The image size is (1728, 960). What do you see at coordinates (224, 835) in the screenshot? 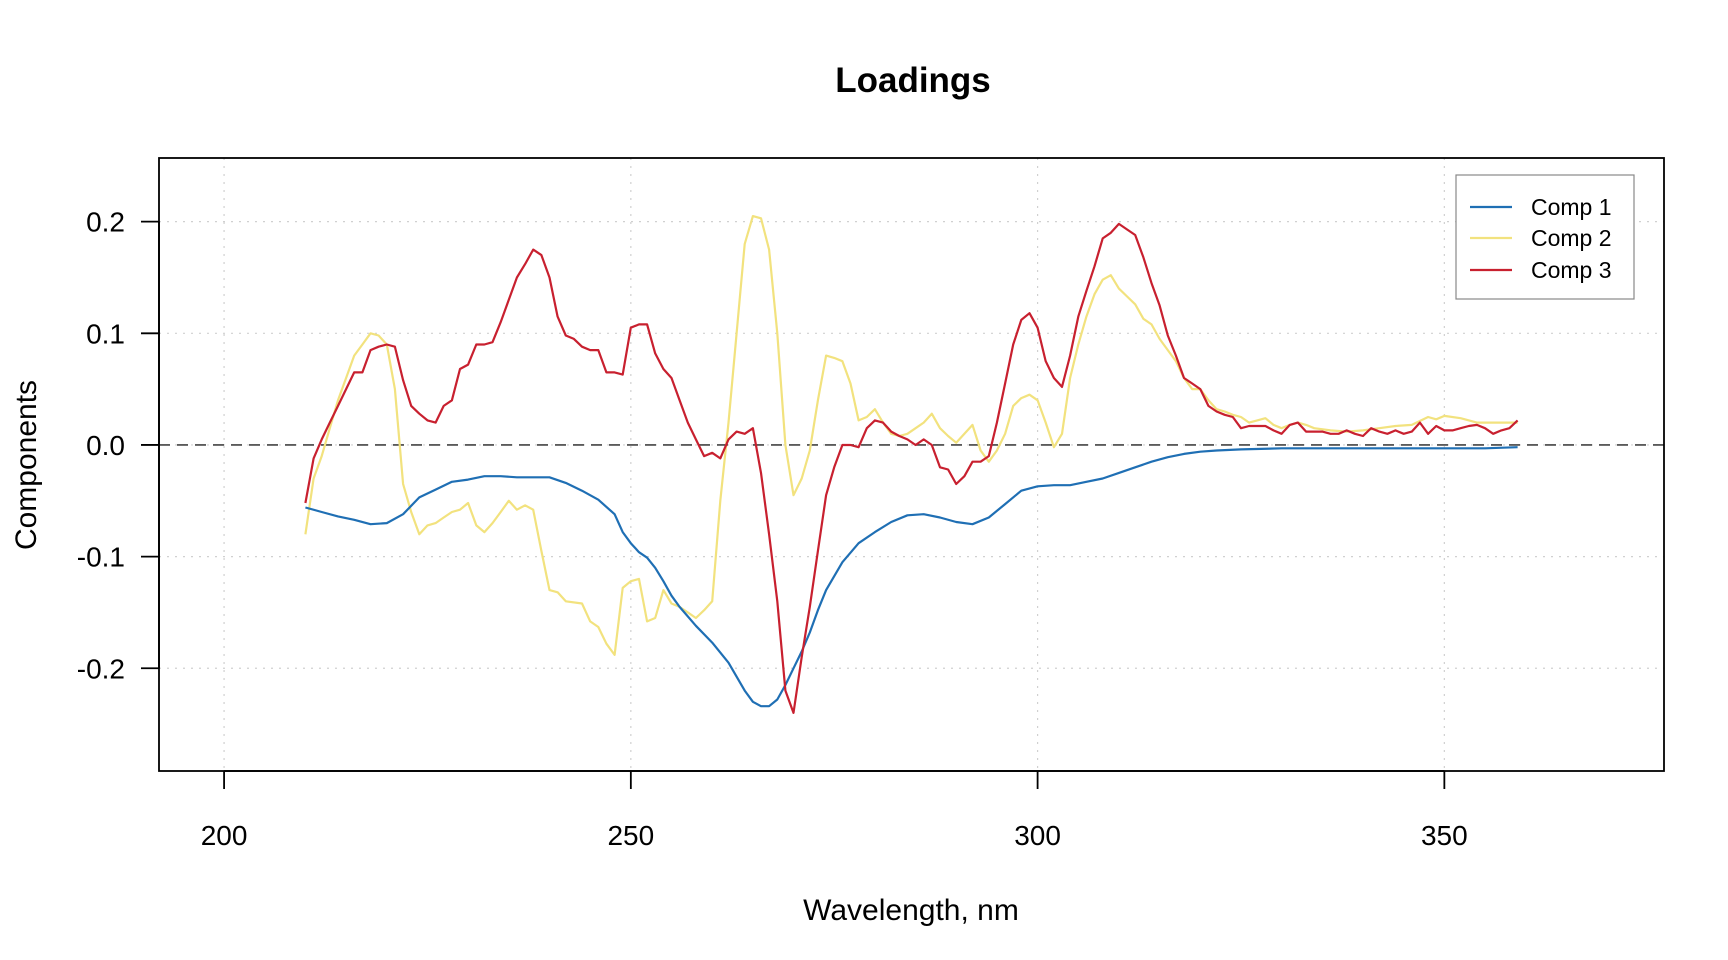
I see `x-tick-label: 200` at bounding box center [224, 835].